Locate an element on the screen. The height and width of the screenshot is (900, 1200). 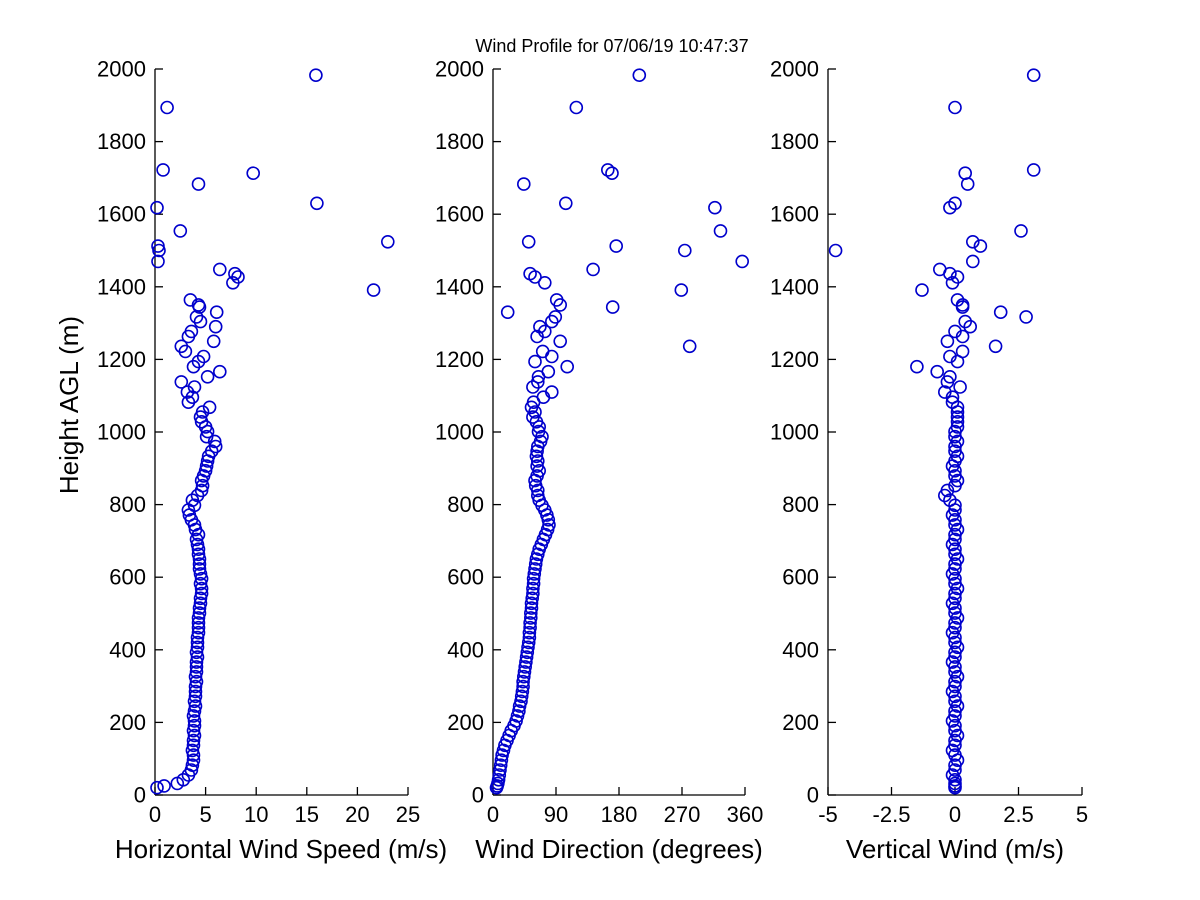
x-tick-label: 25 is located at coordinates (408, 814).